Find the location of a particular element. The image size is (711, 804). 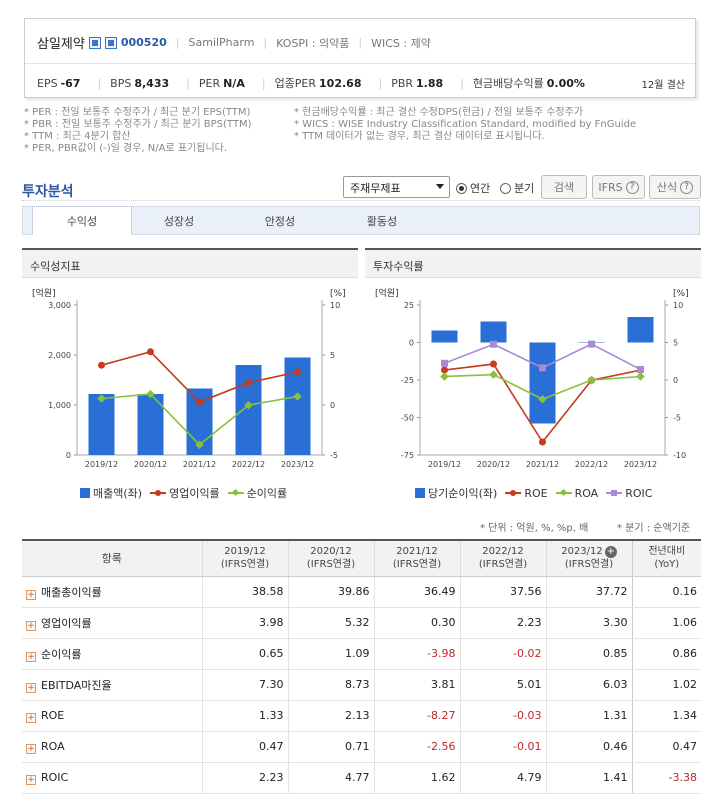

tab-growth: 성장성 is located at coordinates (179, 221).